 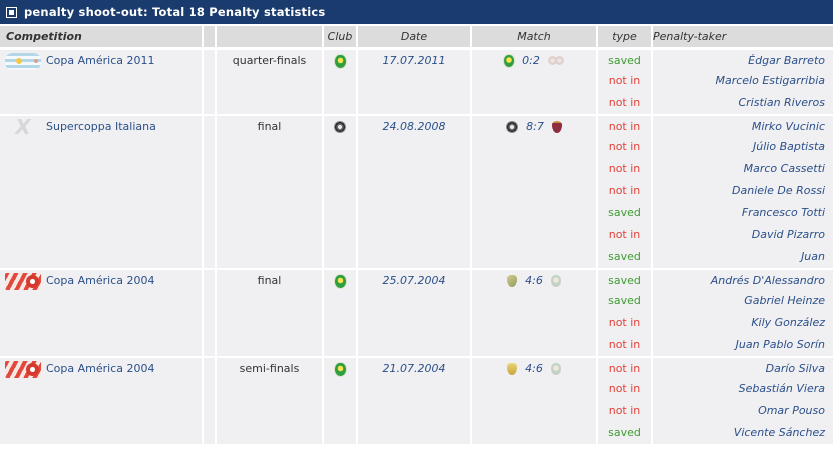 I want to click on penalty-taker-link: Marco Cassetti, so click(x=743, y=169).